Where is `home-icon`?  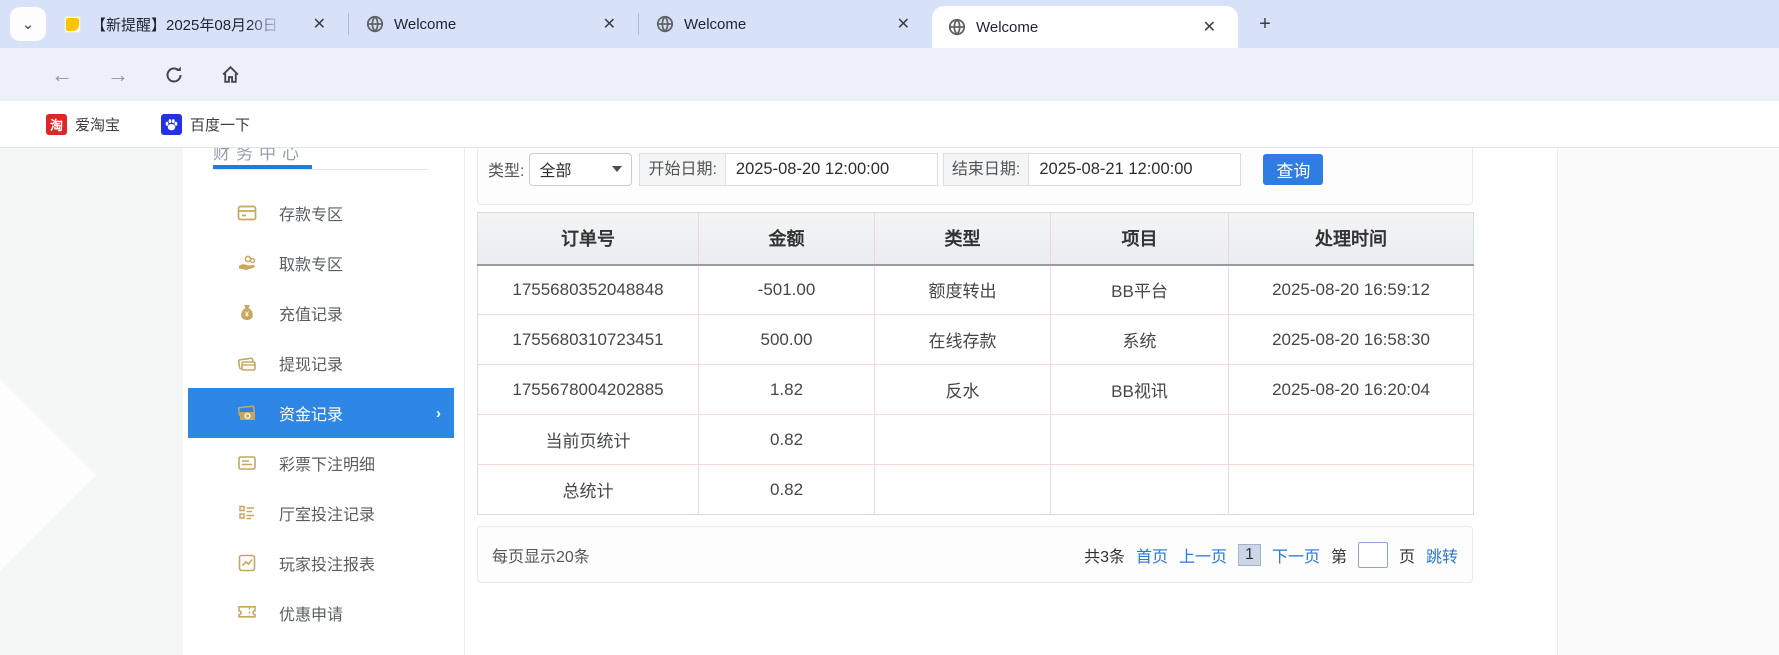
home-icon is located at coordinates (230, 74).